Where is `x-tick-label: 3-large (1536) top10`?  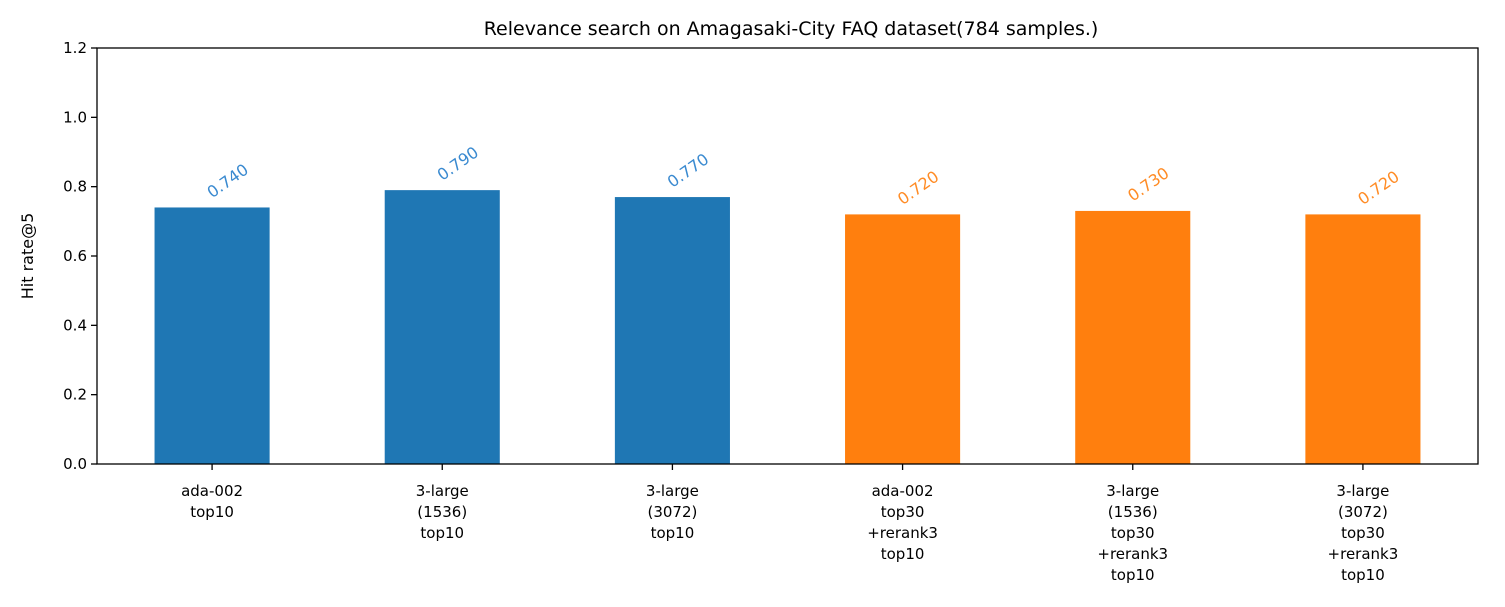
x-tick-label: 3-large (1536) top10 is located at coordinates (442, 512).